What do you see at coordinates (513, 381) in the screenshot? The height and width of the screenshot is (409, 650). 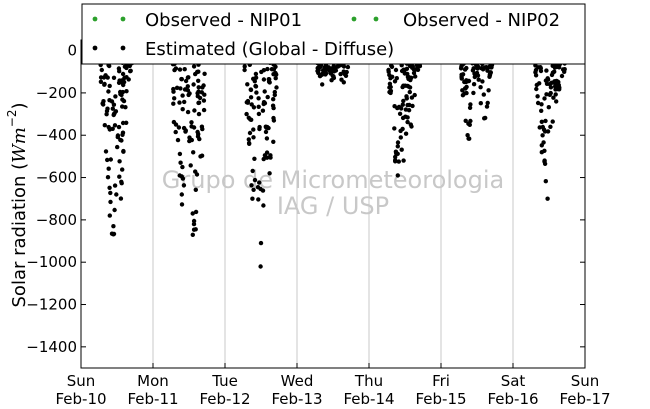 I see `x-tick-label-dow: Sat` at bounding box center [513, 381].